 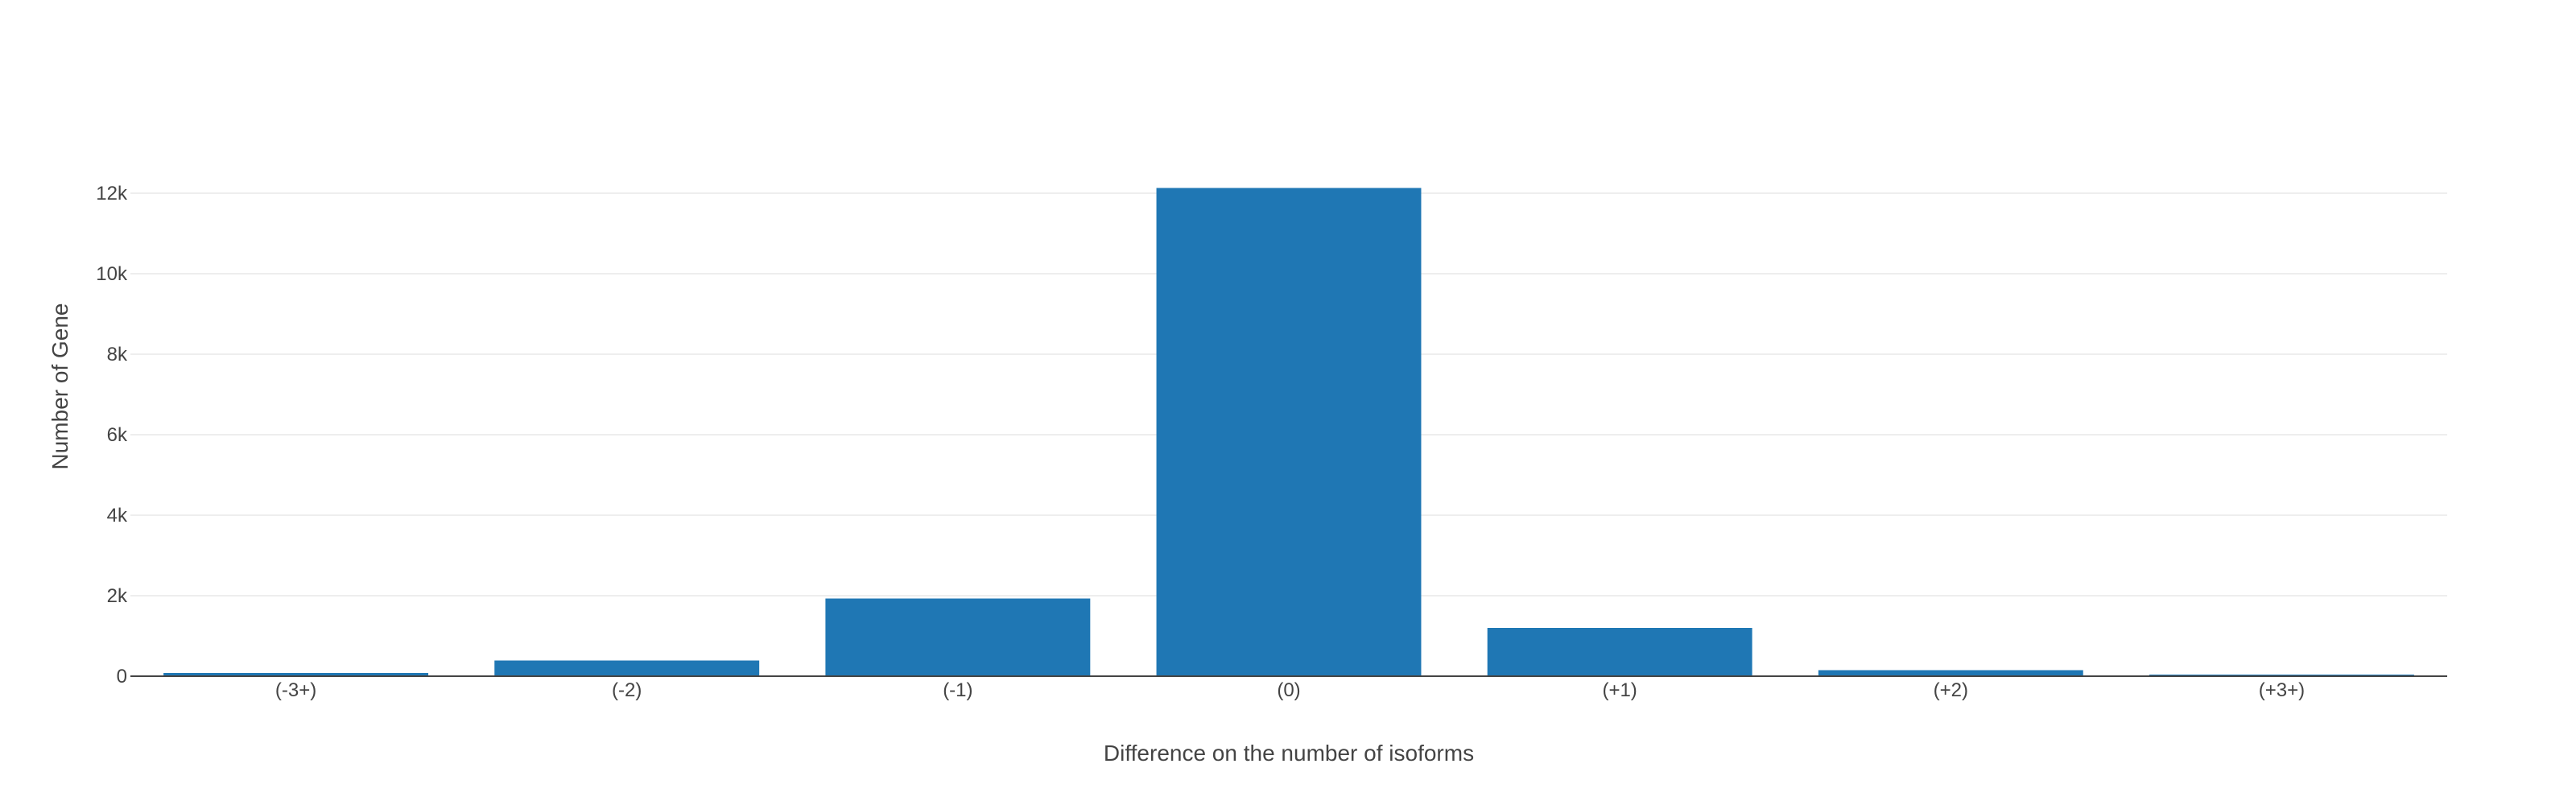 What do you see at coordinates (117, 596) in the screenshot?
I see `y-tick-label: 2k` at bounding box center [117, 596].